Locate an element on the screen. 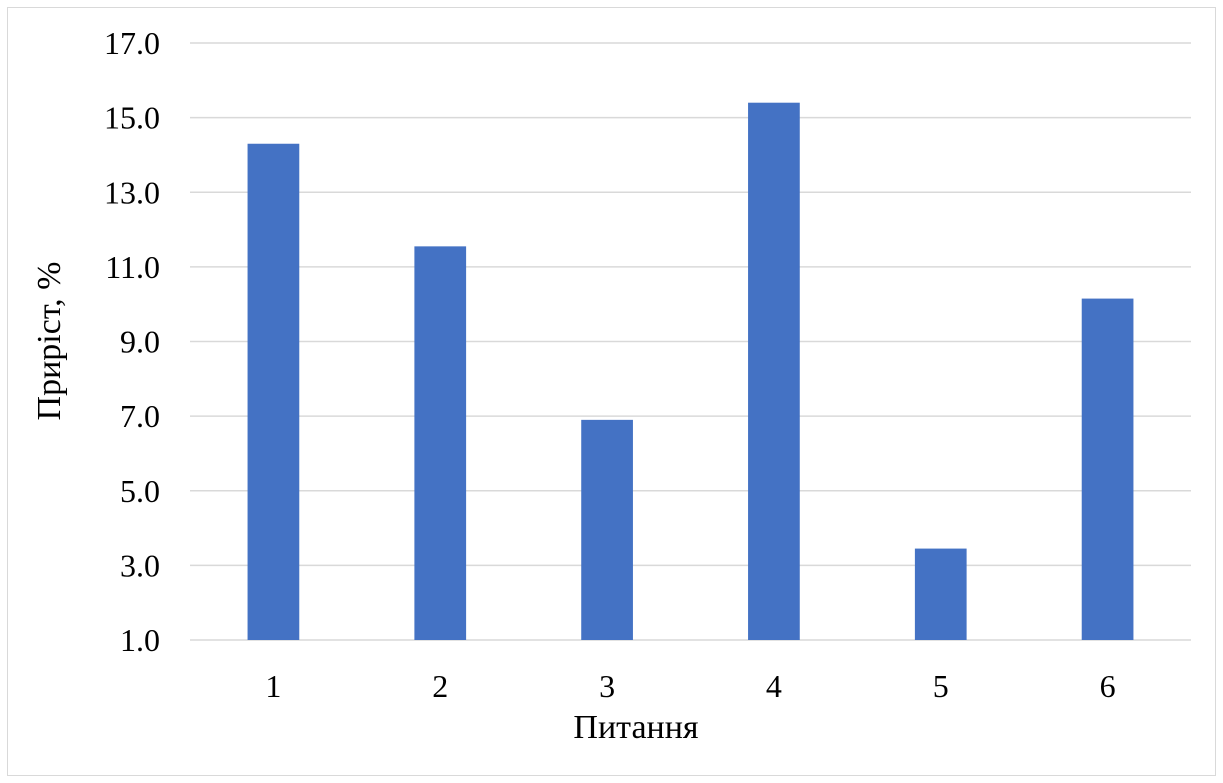 The height and width of the screenshot is (783, 1223). y-tick-label: 3.0 is located at coordinates (140, 565).